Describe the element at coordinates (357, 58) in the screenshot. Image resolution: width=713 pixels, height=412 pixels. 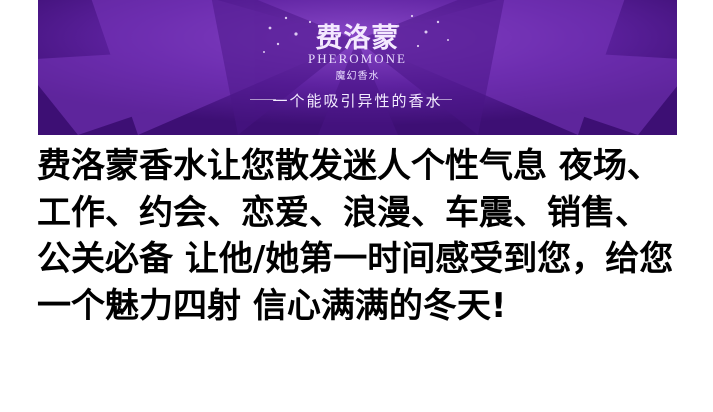
I see `brand-english-name: PHEROMONE` at that location.